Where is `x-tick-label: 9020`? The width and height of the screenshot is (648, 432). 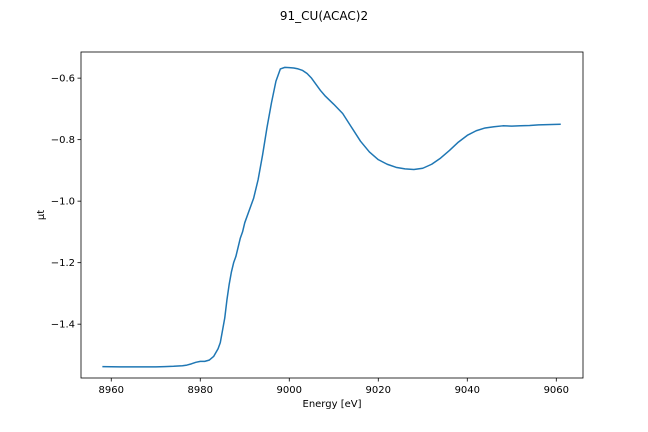 x-tick-label: 9020 is located at coordinates (378, 390).